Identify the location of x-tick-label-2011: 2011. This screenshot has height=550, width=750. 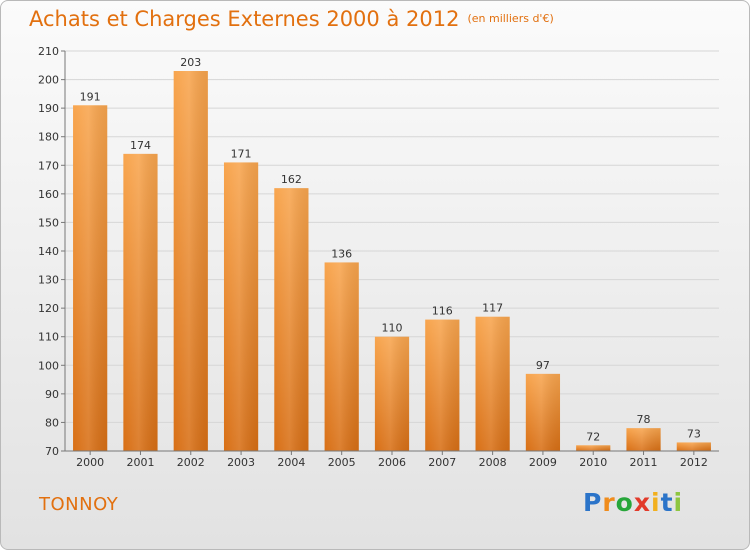
(644, 462).